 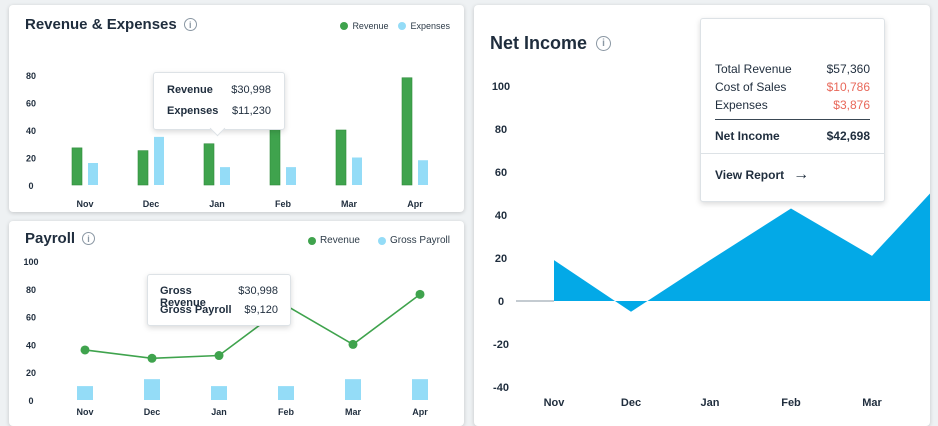 I want to click on tooltip-label: Cost of Sales, so click(x=751, y=87).